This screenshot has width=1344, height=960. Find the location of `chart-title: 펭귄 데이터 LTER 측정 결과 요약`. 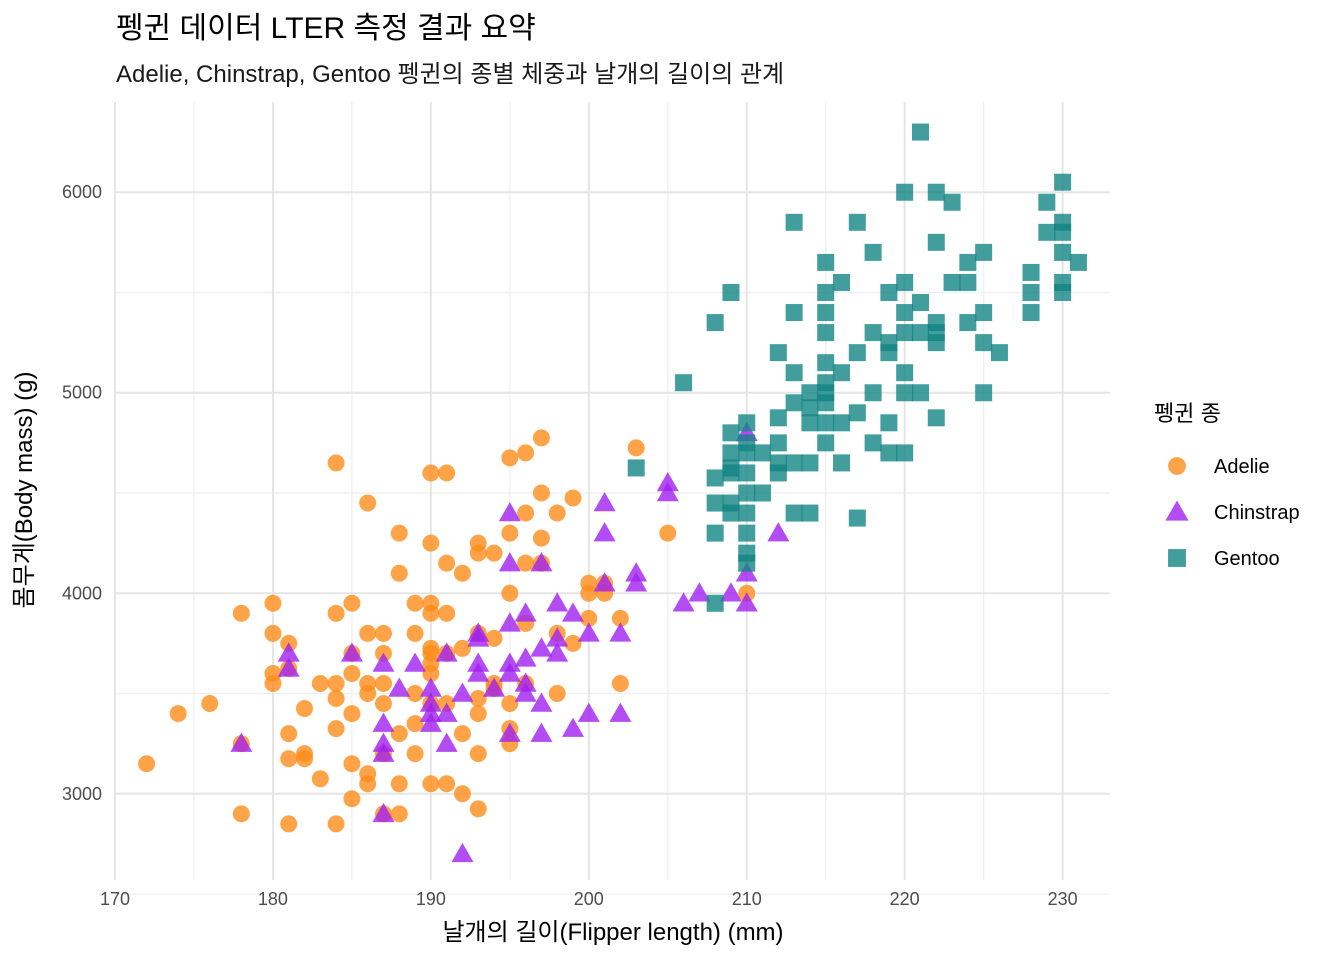

chart-title: 펭귄 데이터 LTER 측정 결과 요약 is located at coordinates (326, 28).